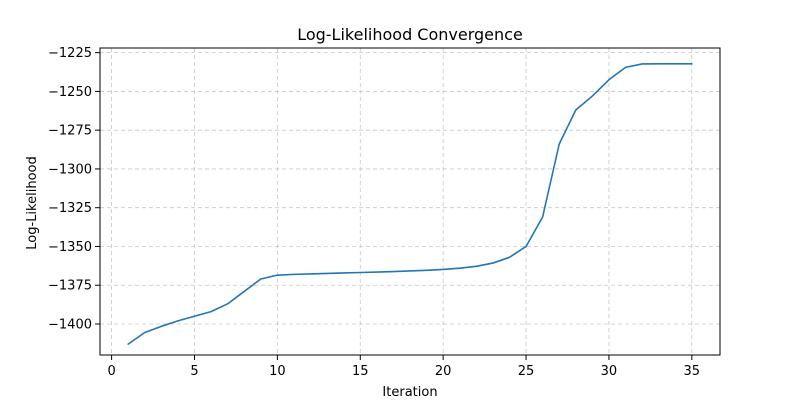  I want to click on x-tick-label: 15, so click(360, 371).